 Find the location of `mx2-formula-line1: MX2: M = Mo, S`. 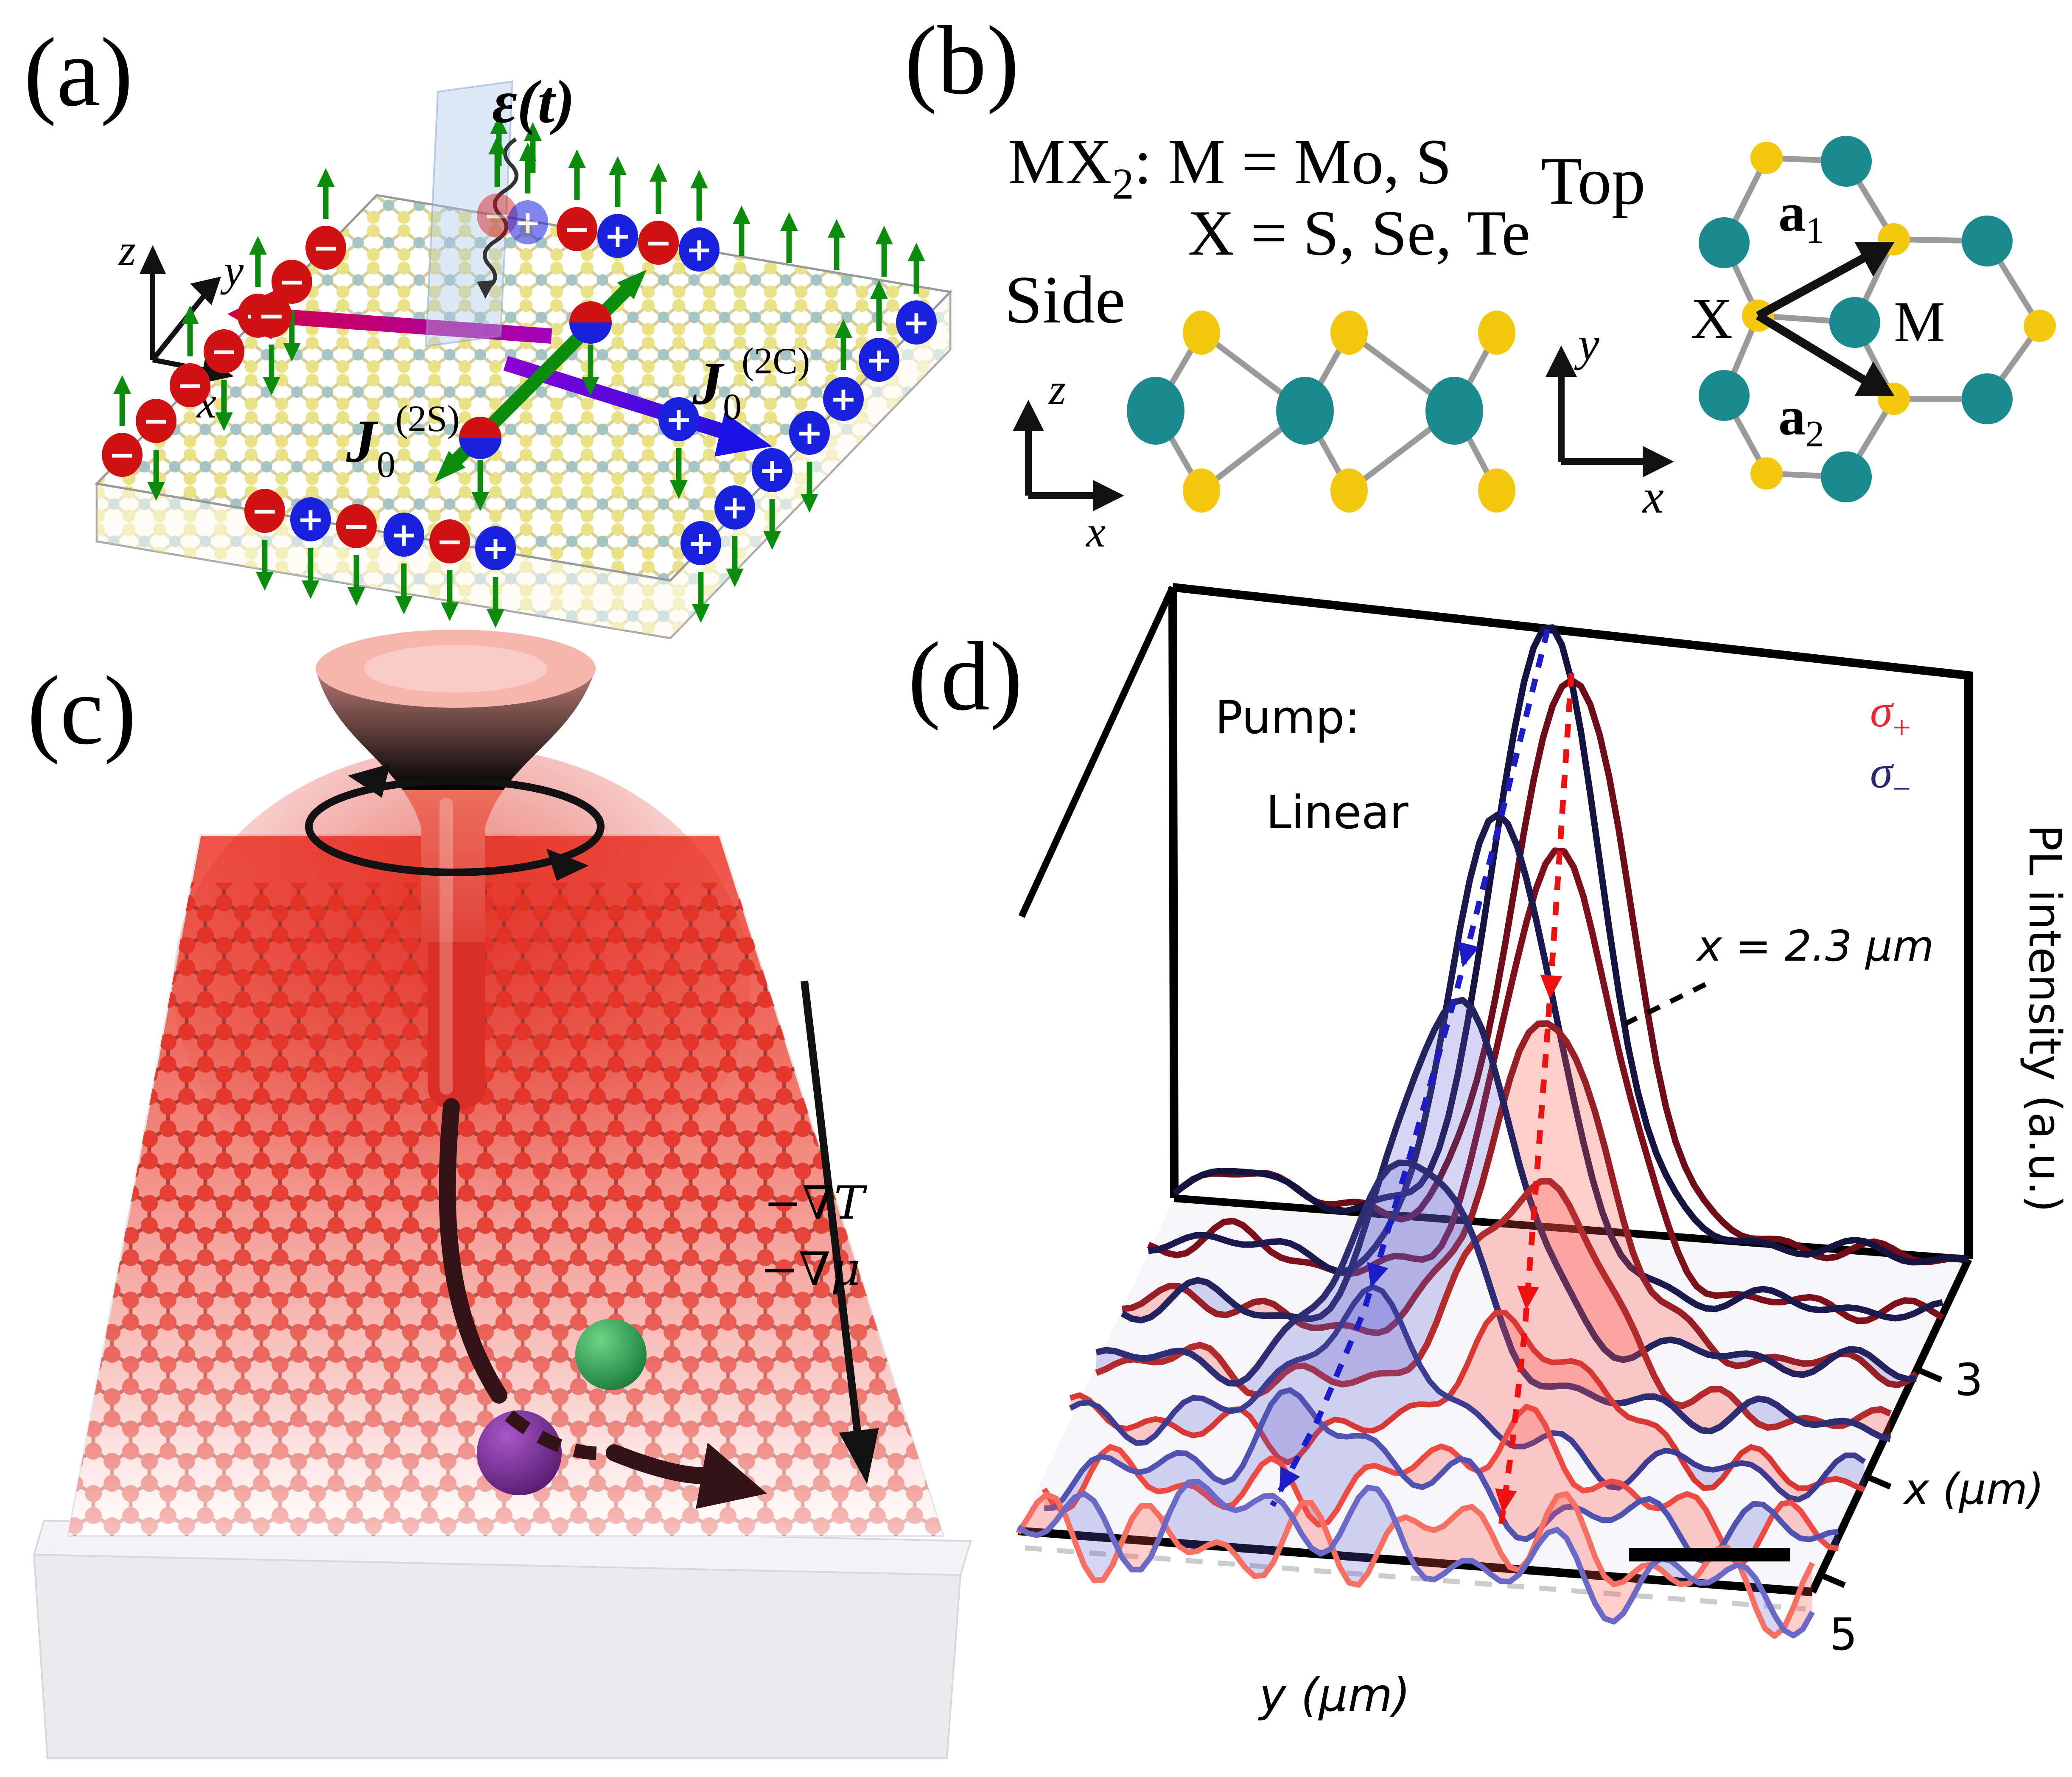

mx2-formula-line1: MX2: M = Mo, S is located at coordinates (1230, 167).